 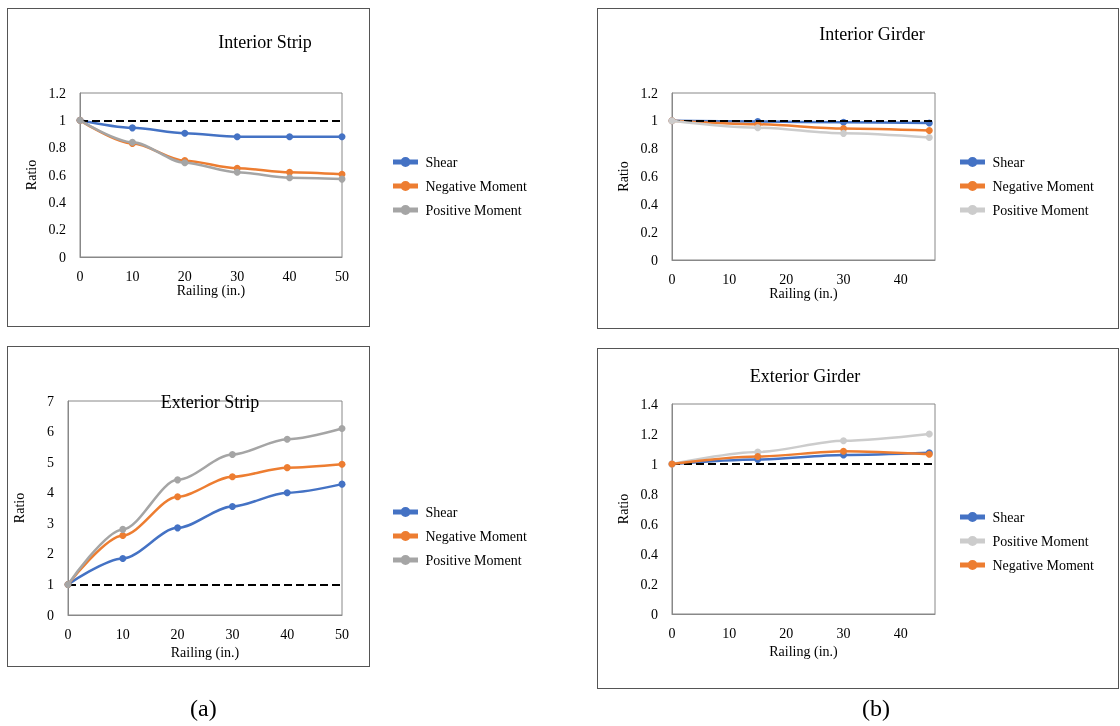 I want to click on text: (a), so click(x=203, y=708).